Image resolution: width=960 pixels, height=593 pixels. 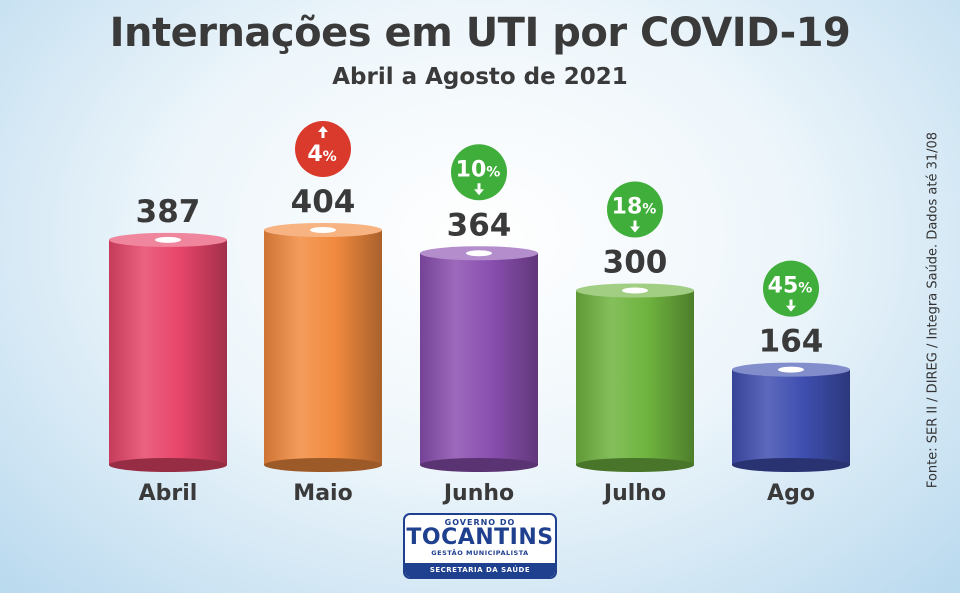 I want to click on value-label: 164, so click(x=791, y=342).